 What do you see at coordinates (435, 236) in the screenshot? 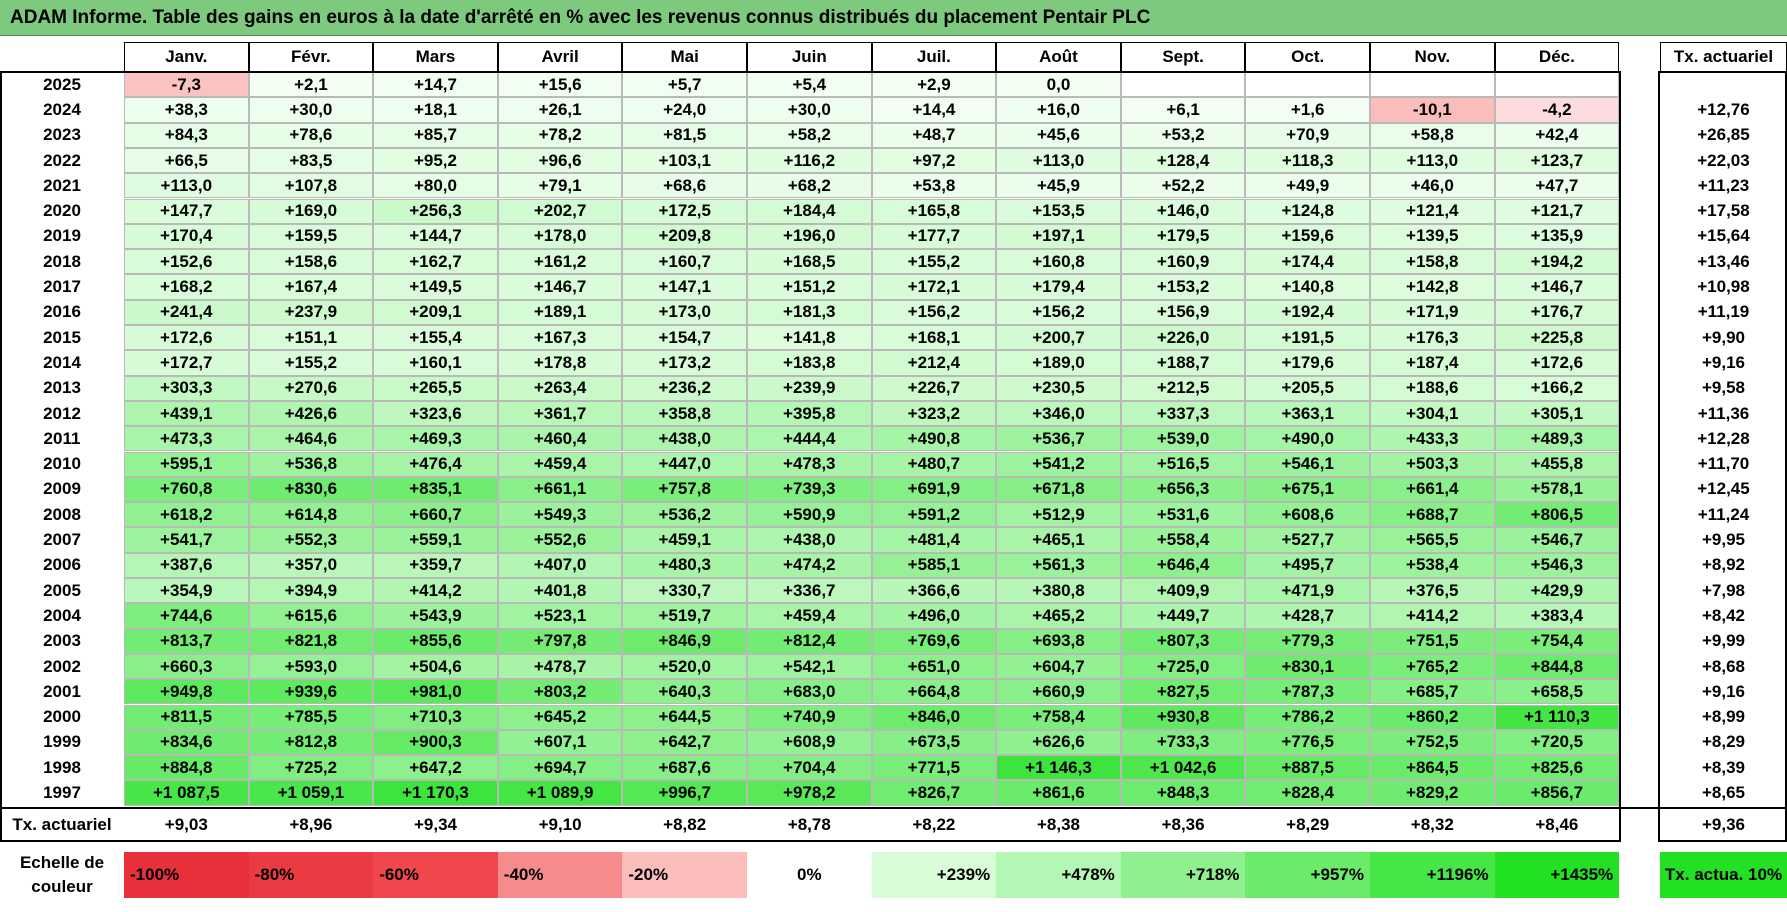
I see `table-cell: +144,7` at bounding box center [435, 236].